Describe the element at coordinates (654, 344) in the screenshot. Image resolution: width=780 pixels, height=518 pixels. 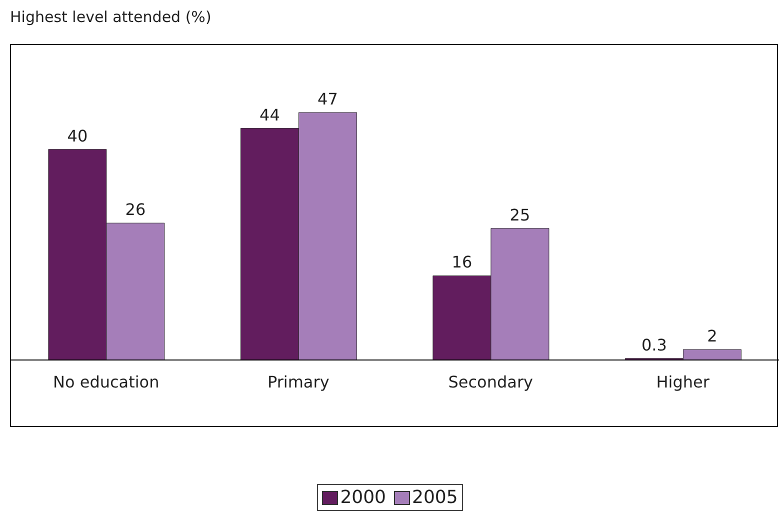
I see `data-label: 0.3` at that location.